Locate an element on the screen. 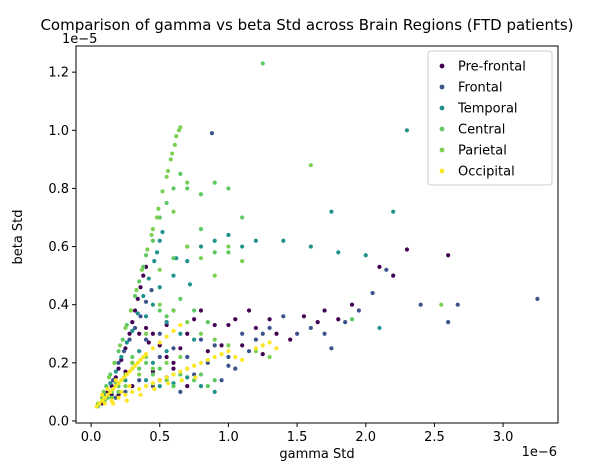 Image resolution: width=614 pixels, height=470 pixels. y-tick-label-1: 0.2 is located at coordinates (58, 363).